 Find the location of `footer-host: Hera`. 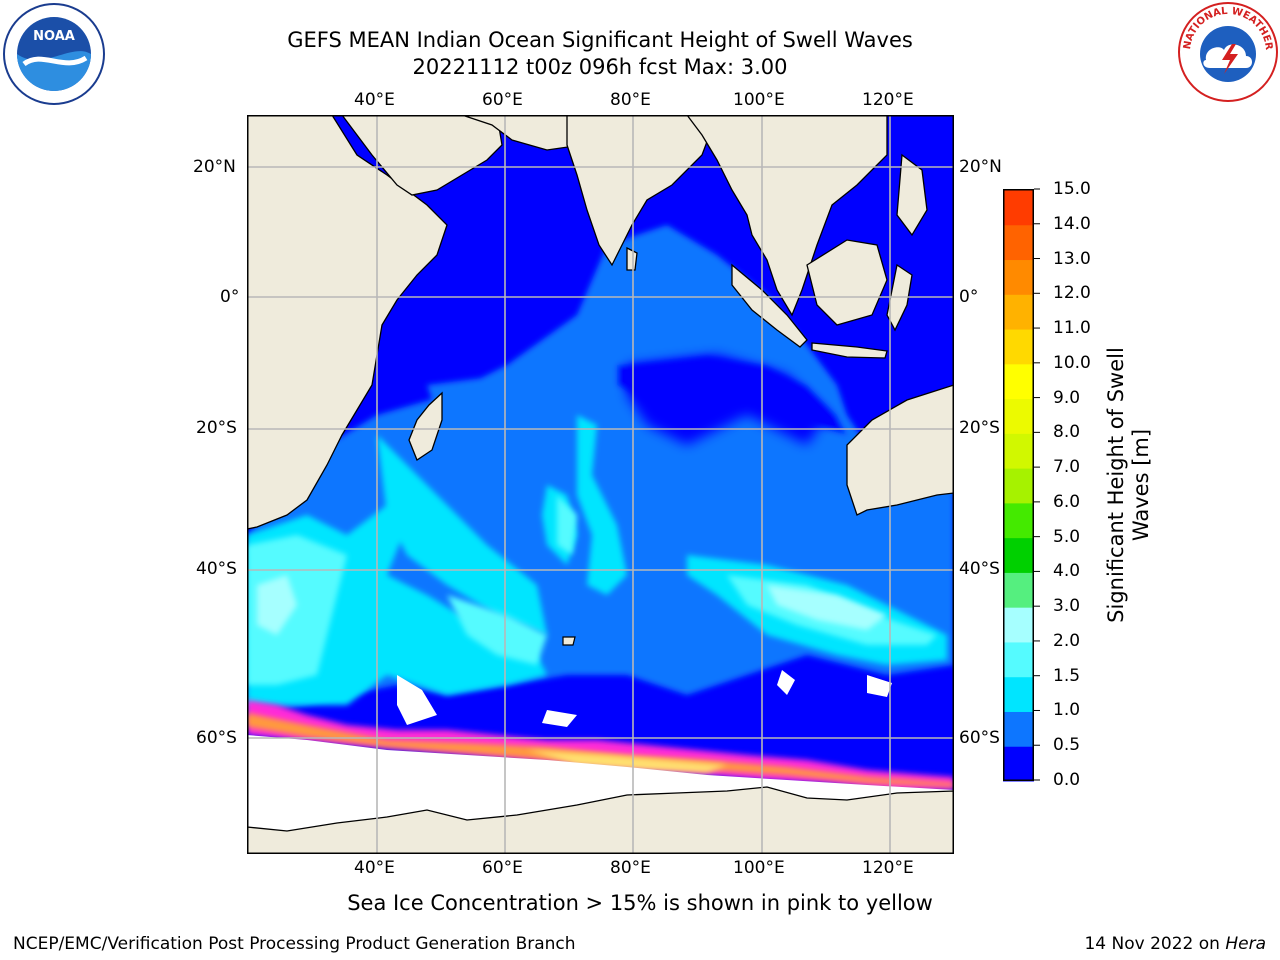

footer-host: Hera is located at coordinates (1245, 944).